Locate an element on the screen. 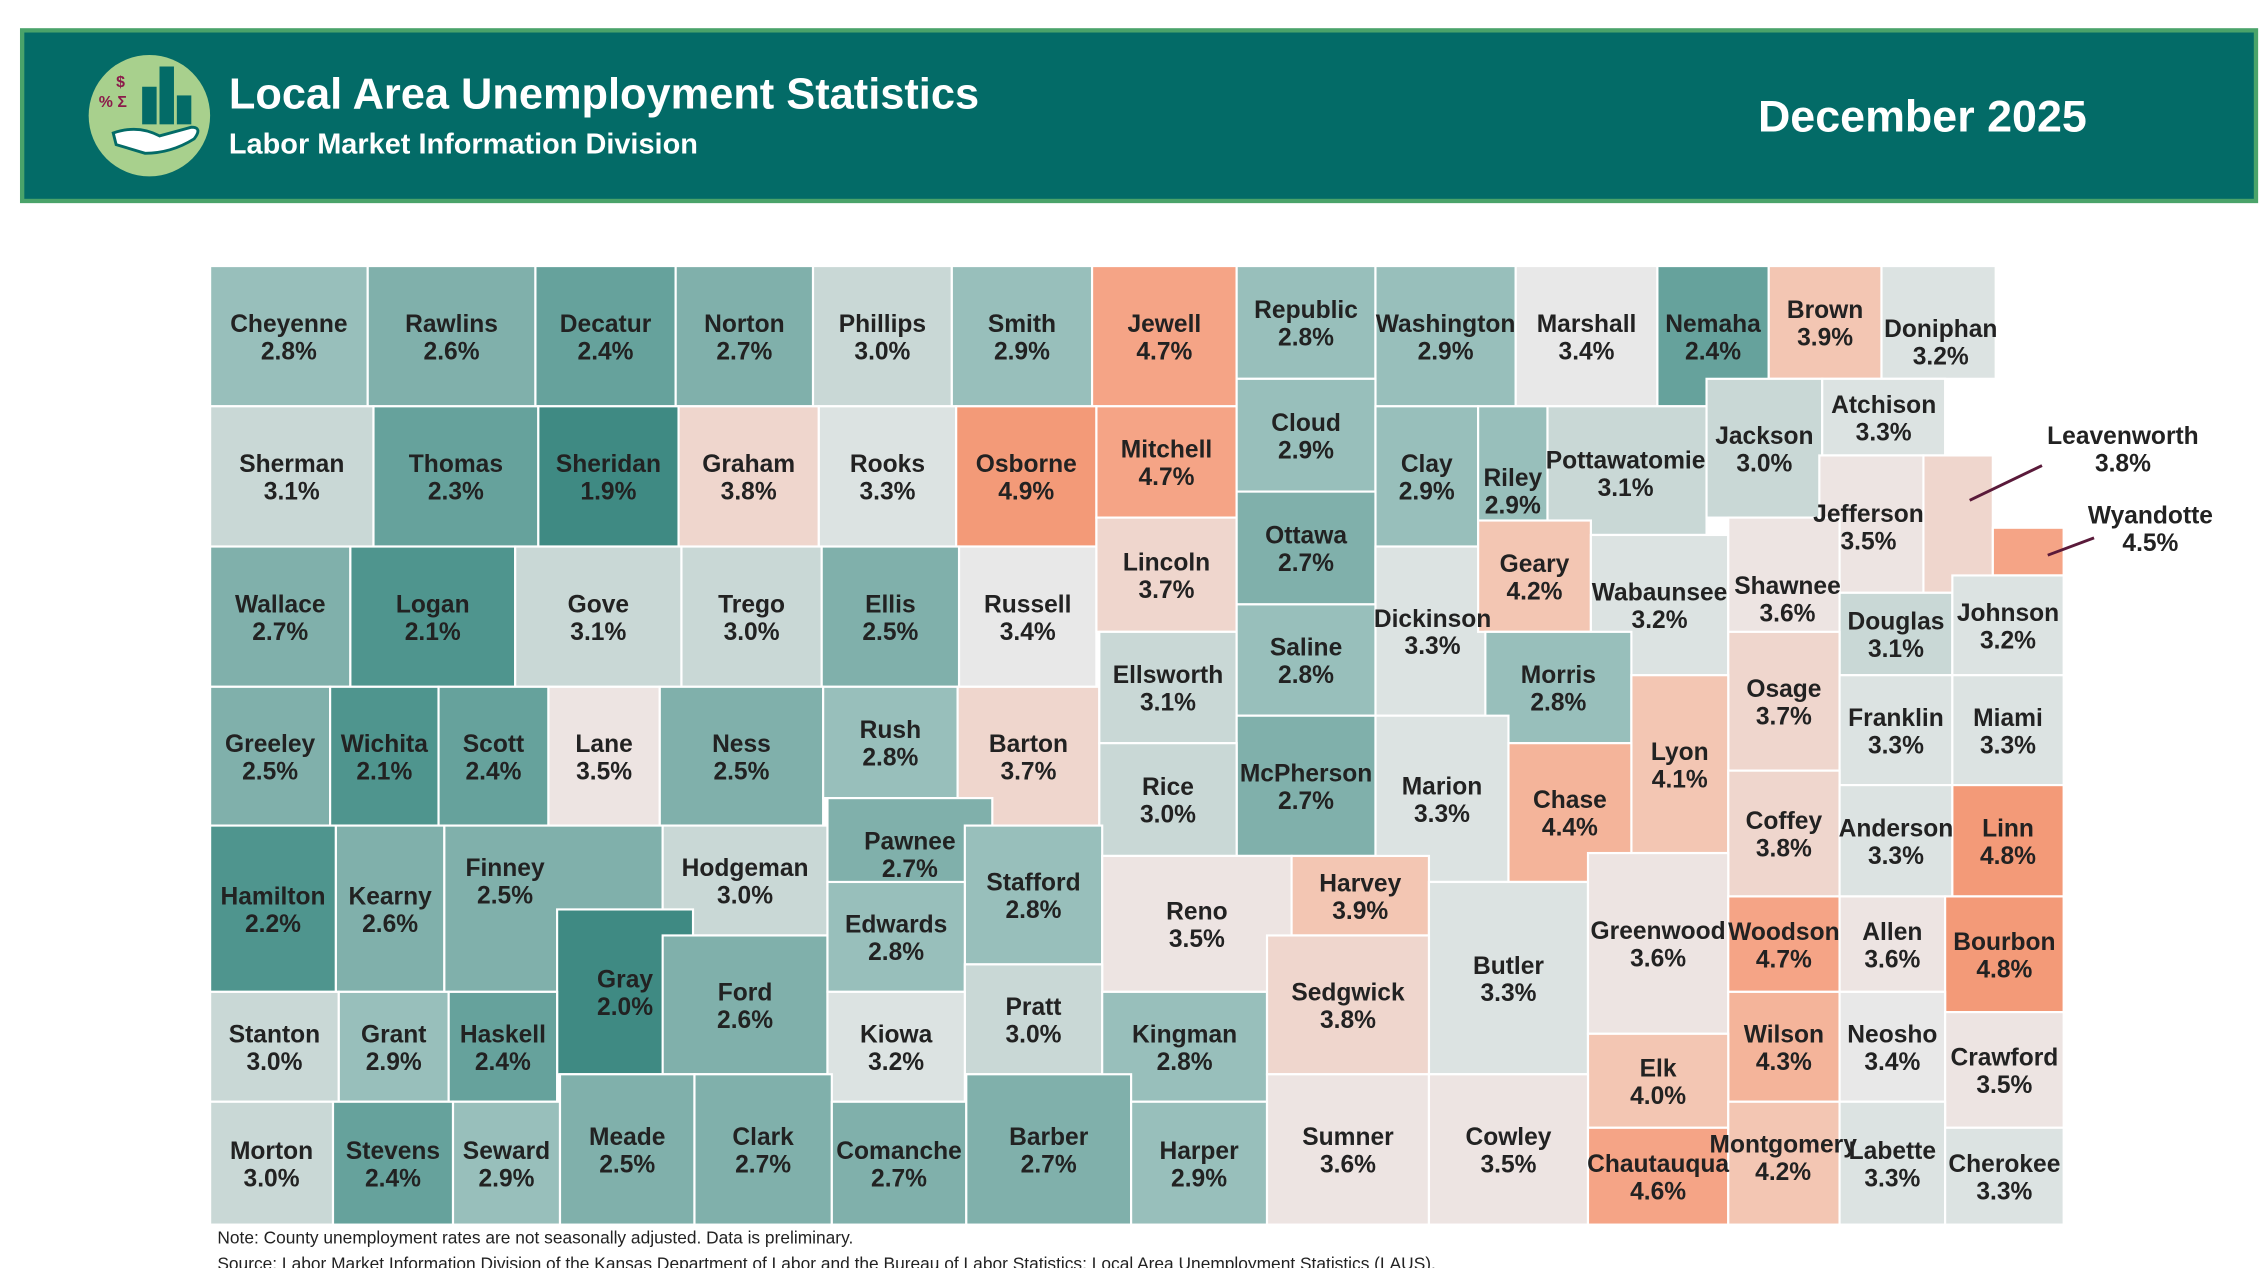  county-name: Mitchell is located at coordinates (1166, 450).